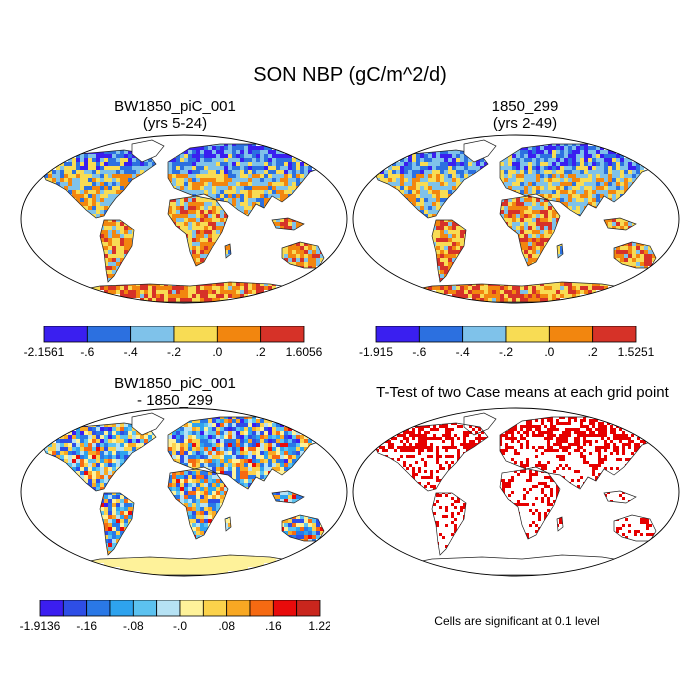 This screenshot has width=700, height=700. I want to click on map-panel-4-ttest, so click(516, 492).